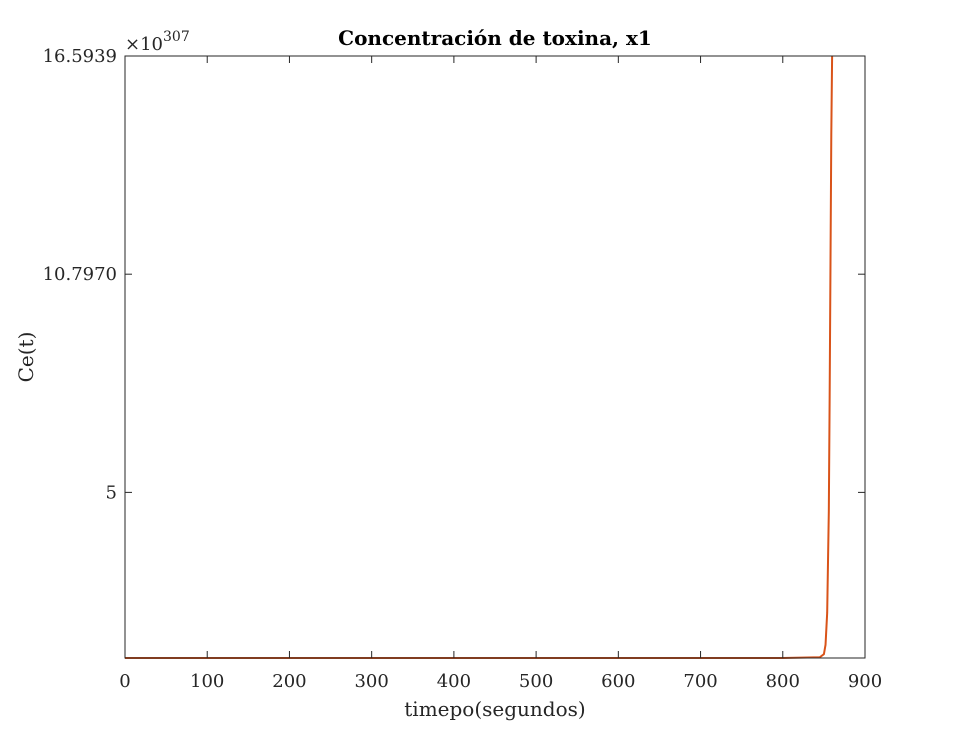 The height and width of the screenshot is (740, 958). I want to click on y-exponent-label: ×10307, so click(157, 42).